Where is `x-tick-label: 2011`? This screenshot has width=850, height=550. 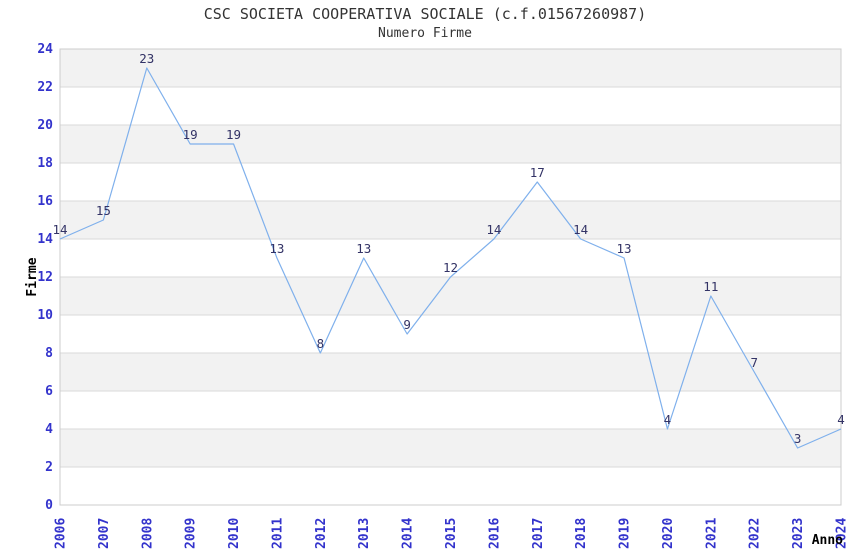 x-tick-label: 2011 is located at coordinates (277, 533).